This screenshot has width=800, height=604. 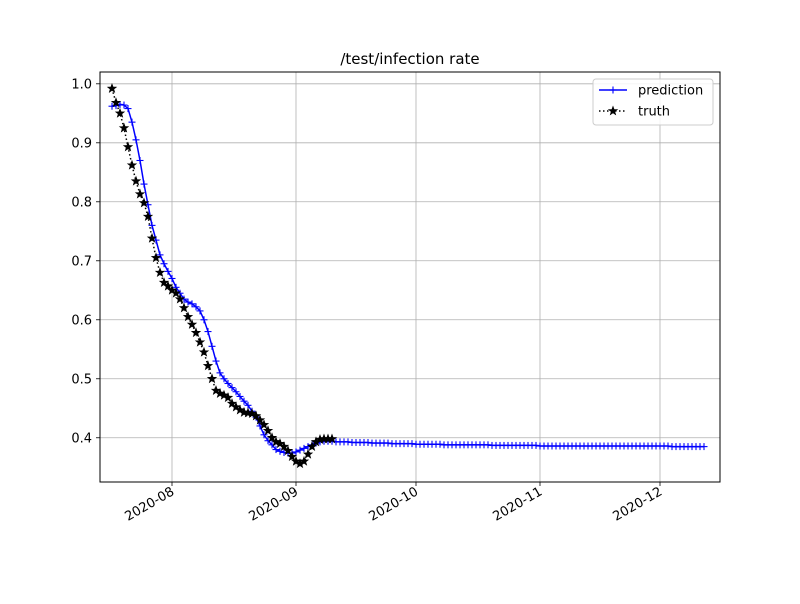 I want to click on y-tick-label: 0.6, so click(x=81, y=320).